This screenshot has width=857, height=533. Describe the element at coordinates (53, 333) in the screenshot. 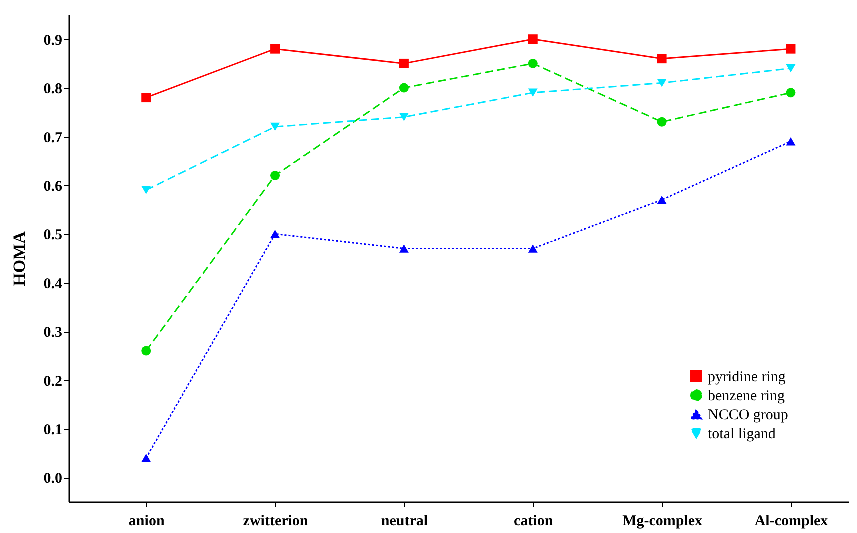

I see `y-tick-label: 0.3` at that location.